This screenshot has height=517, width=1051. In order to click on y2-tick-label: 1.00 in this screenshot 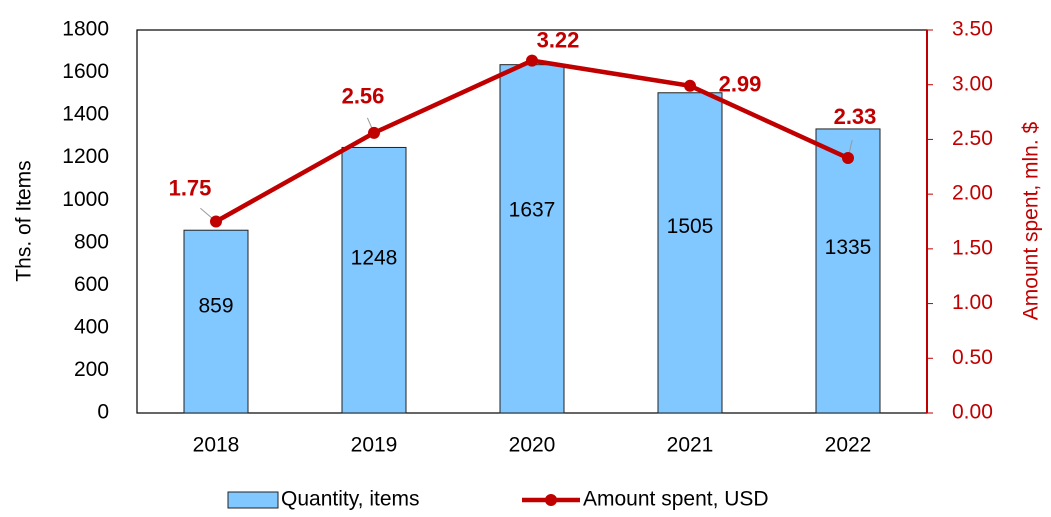, I will do `click(972, 302)`.